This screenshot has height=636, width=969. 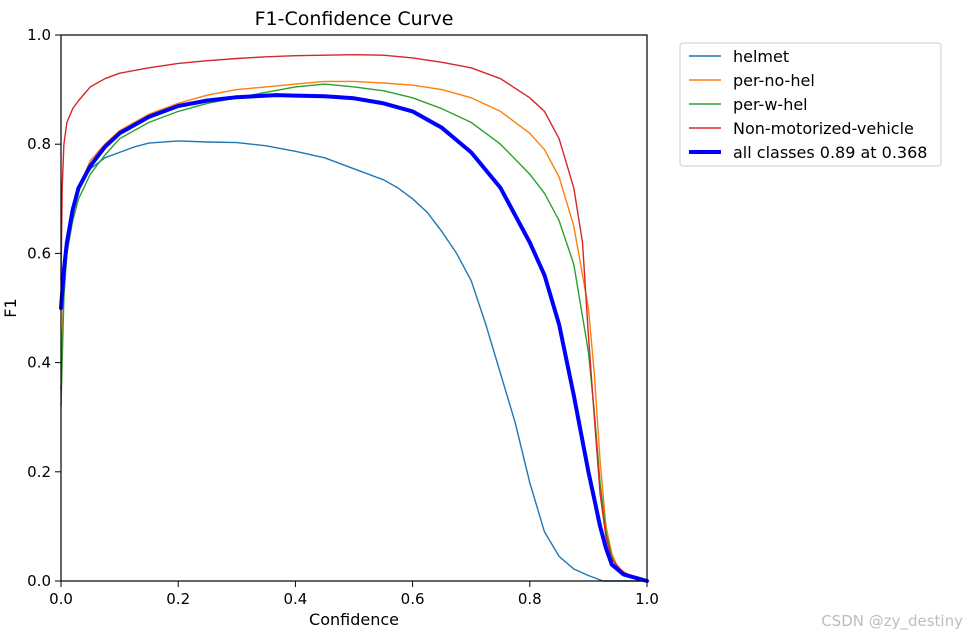 What do you see at coordinates (761, 56) in the screenshot?
I see `legend-label: helmet` at bounding box center [761, 56].